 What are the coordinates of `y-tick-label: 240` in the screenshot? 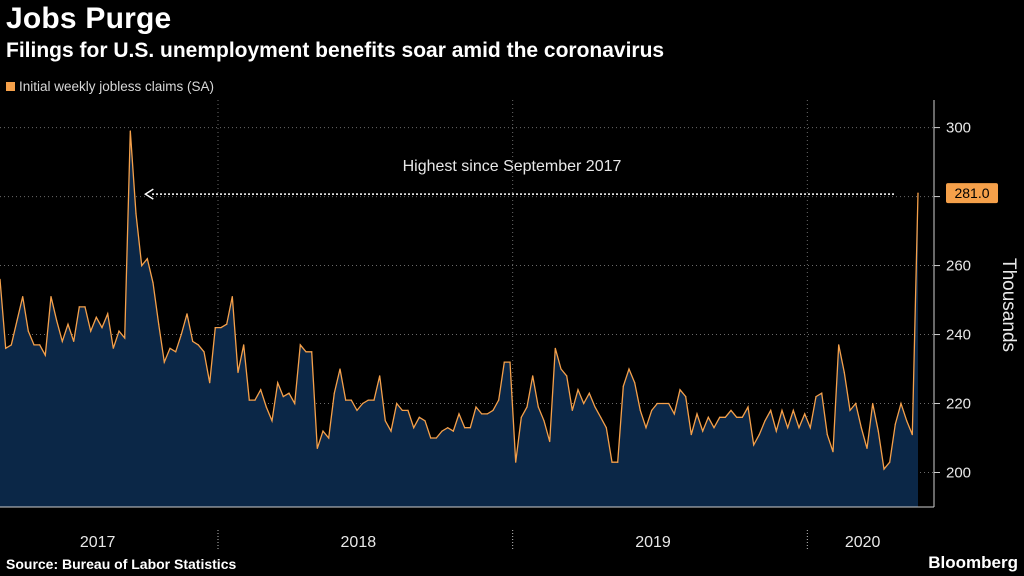 It's located at (958, 335).